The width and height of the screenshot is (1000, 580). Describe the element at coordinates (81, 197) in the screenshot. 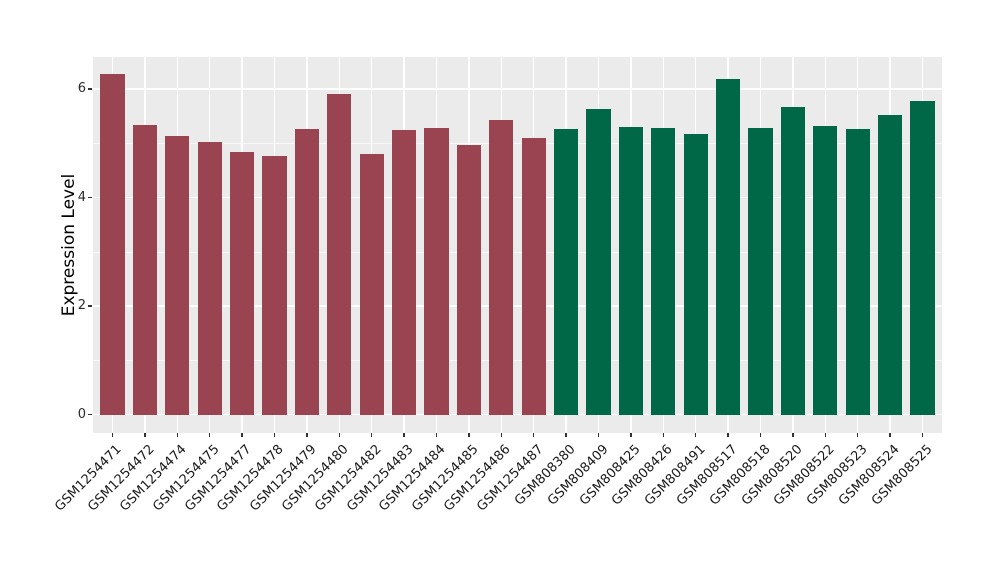

I see `y-tick-label: 4` at that location.